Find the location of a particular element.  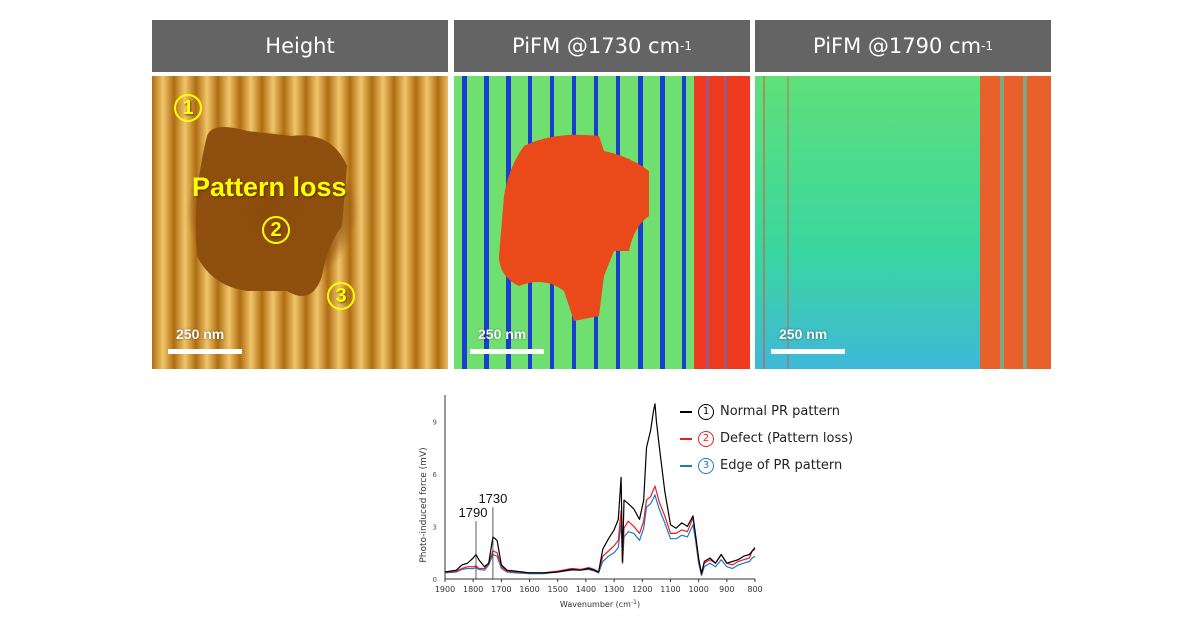

annotation-label: 1790 is located at coordinates (473, 512).